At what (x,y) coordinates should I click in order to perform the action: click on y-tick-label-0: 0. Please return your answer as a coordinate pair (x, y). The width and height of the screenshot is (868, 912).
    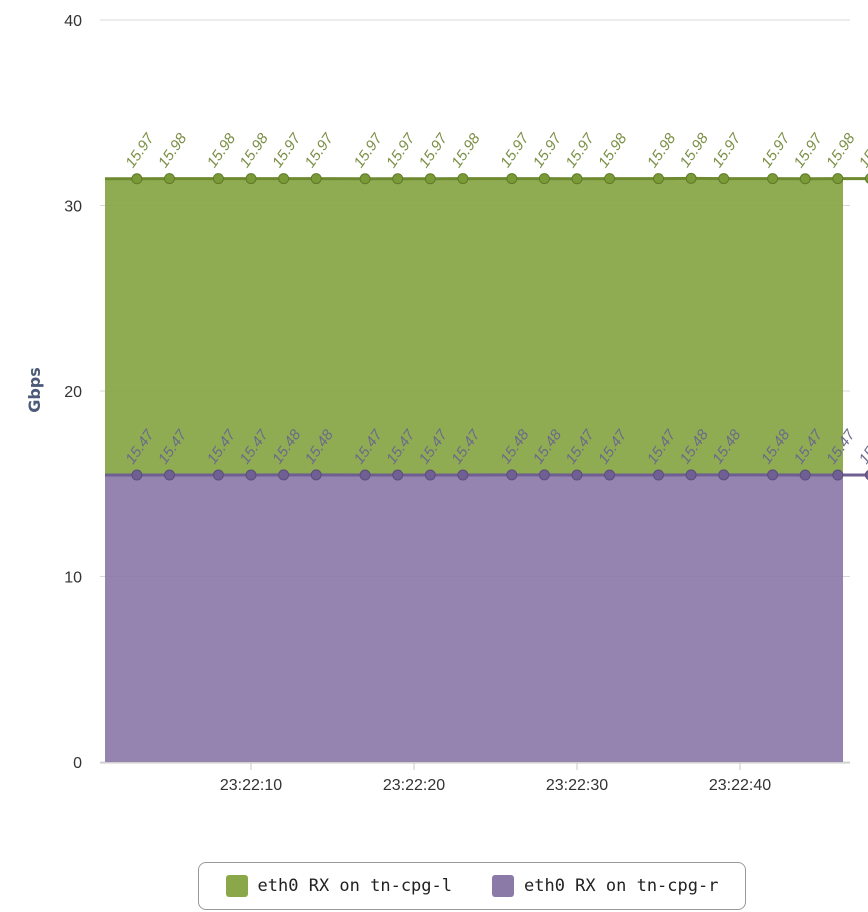
    Looking at the image, I should click on (77, 763).